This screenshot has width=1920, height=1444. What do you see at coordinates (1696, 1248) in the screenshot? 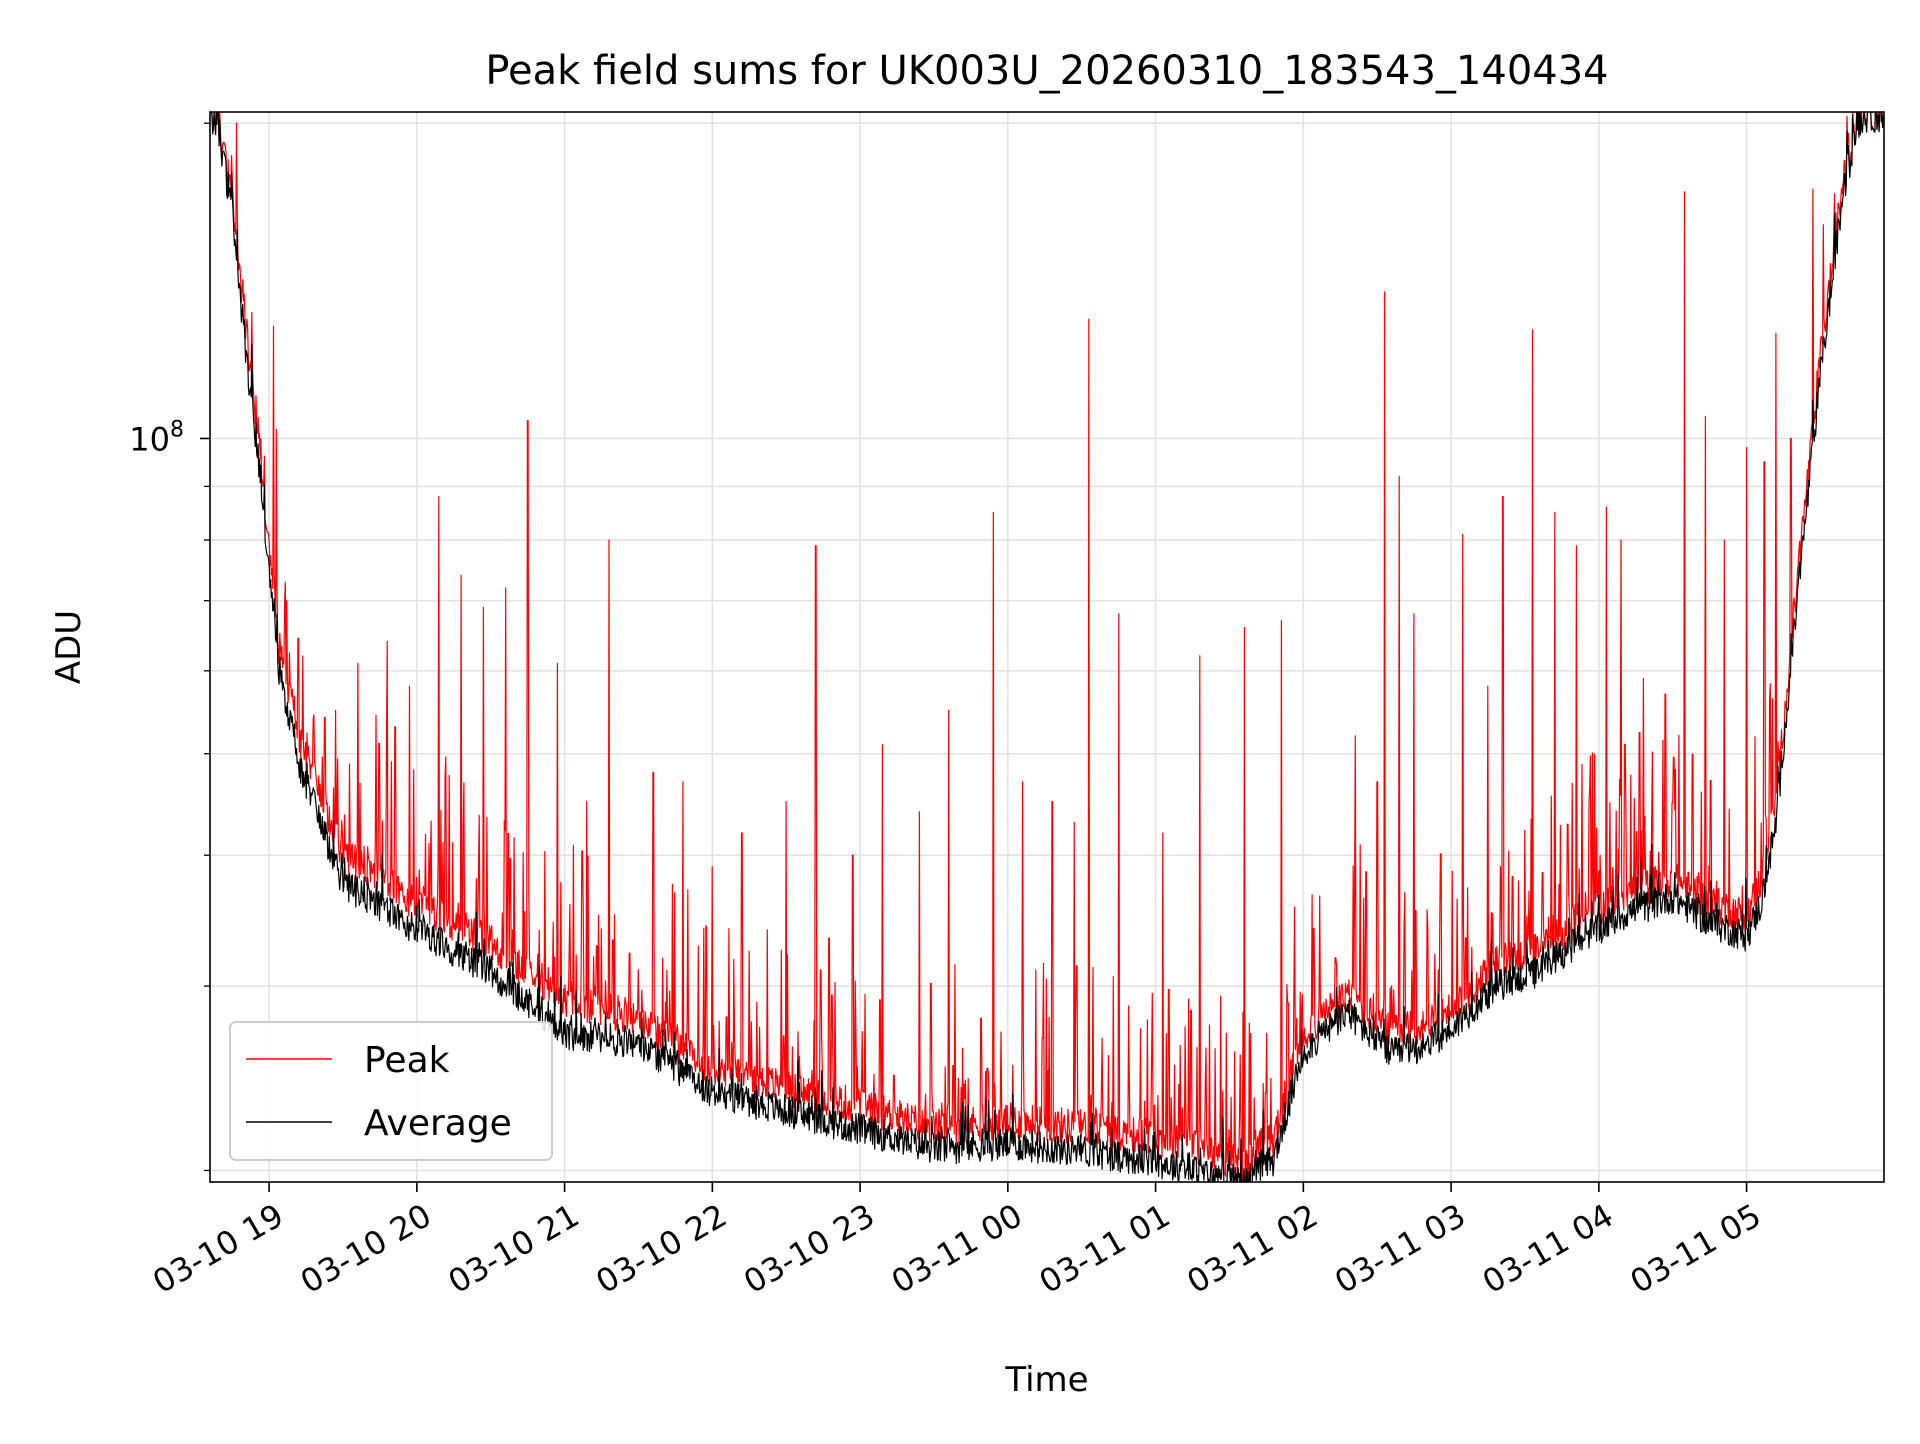
I see `x-tick-label: 03-11 05` at bounding box center [1696, 1248].